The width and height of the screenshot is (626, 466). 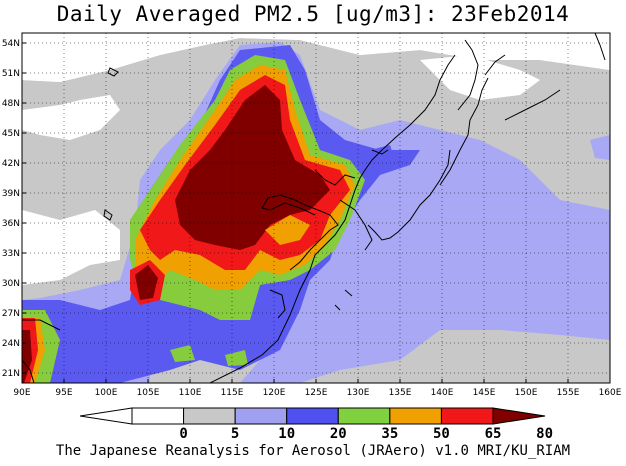 What do you see at coordinates (493, 434) in the screenshot?
I see `colorbar-label: 65` at bounding box center [493, 434].